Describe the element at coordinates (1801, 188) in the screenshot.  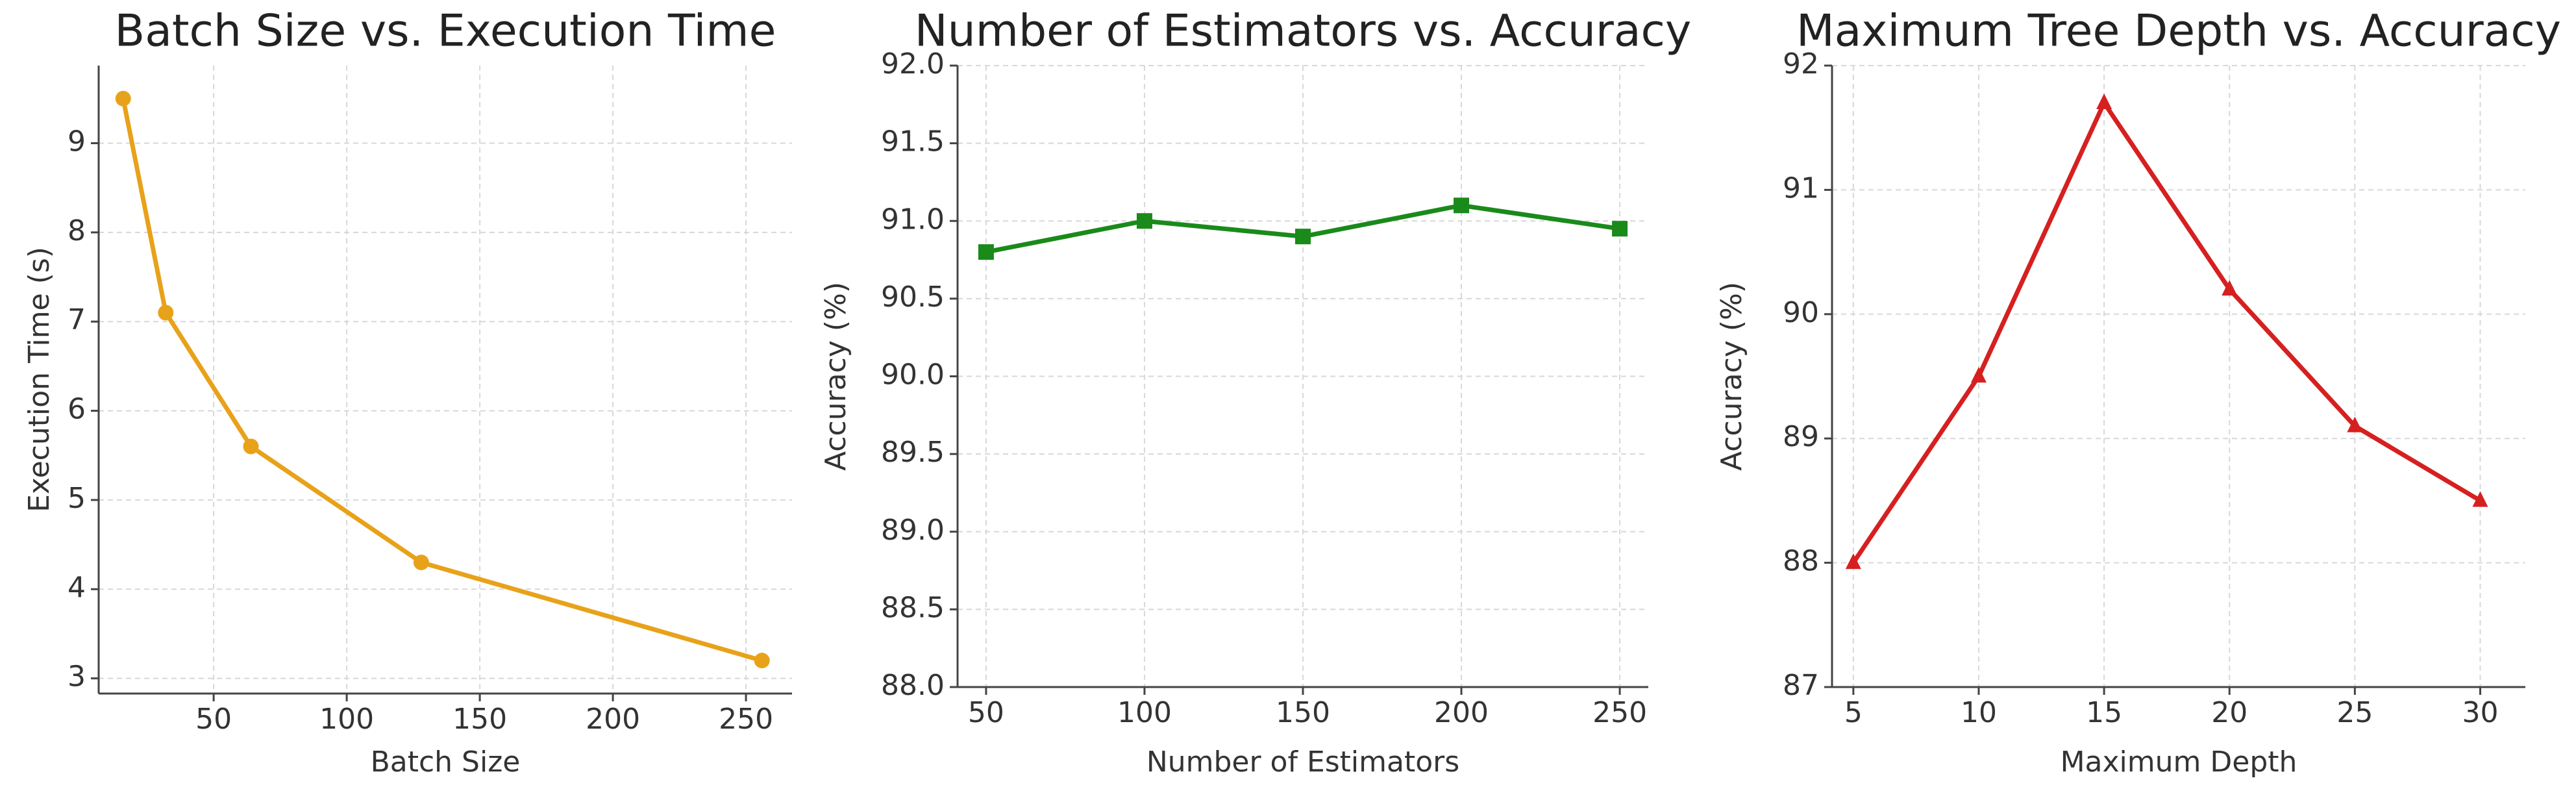
I see `y-tick-label: 91` at that location.